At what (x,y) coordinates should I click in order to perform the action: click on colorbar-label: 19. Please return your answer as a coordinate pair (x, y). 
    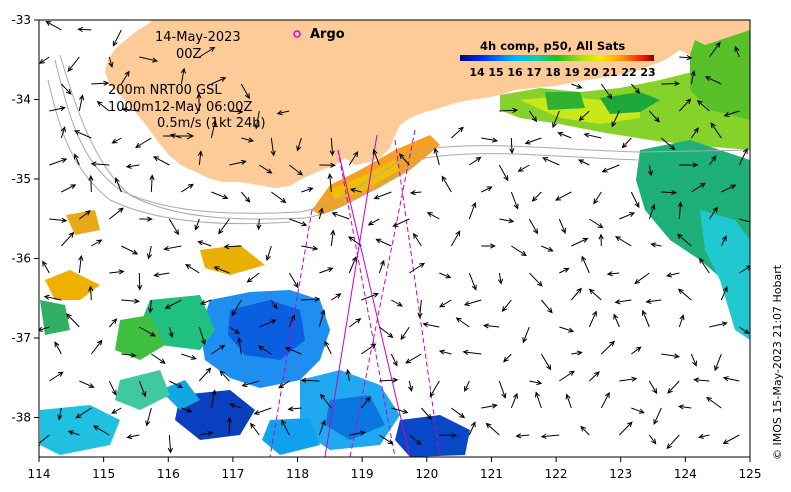
    Looking at the image, I should click on (571, 72).